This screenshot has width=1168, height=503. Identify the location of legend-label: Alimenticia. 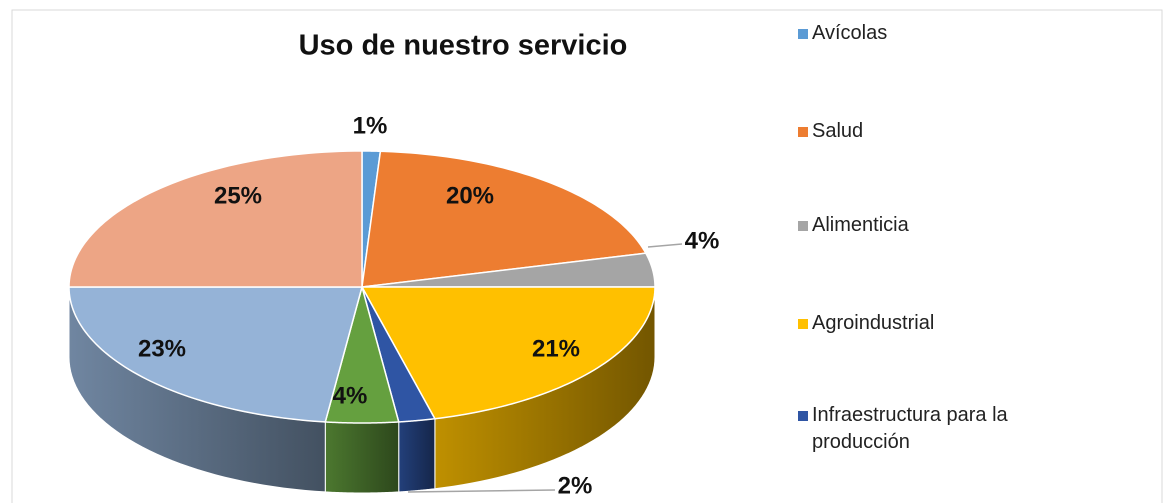
(860, 225).